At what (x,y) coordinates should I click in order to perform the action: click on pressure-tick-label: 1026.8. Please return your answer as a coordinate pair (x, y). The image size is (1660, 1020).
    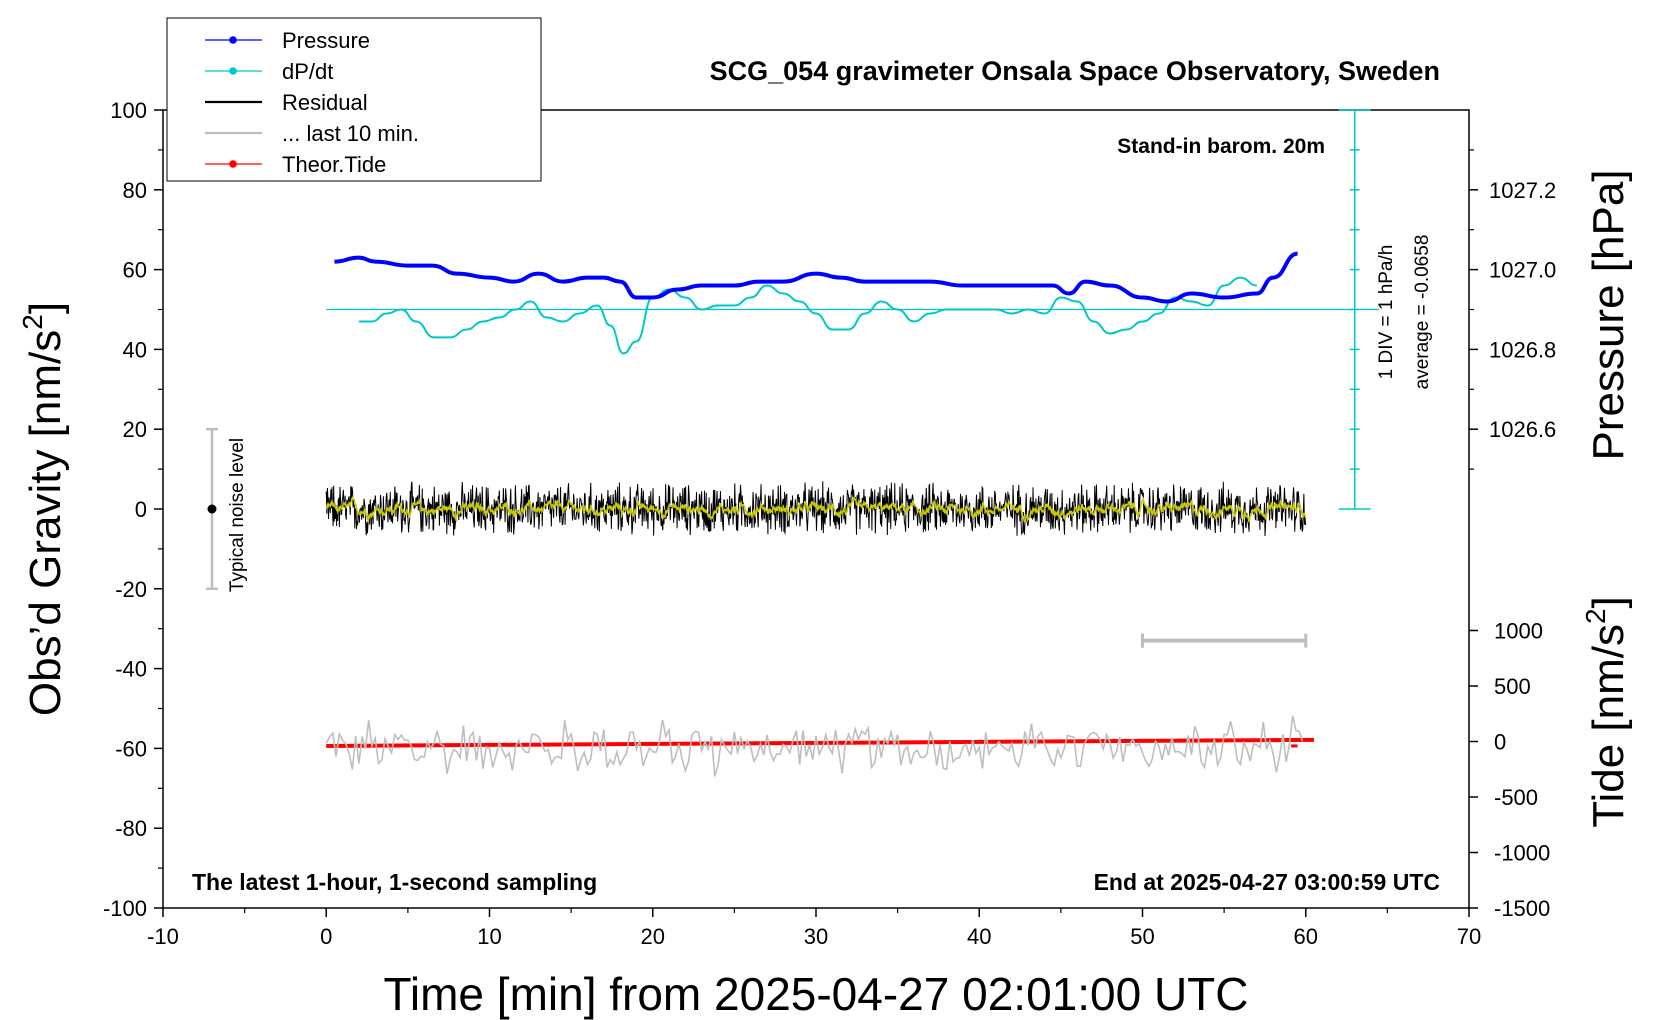
    Looking at the image, I should click on (1522, 349).